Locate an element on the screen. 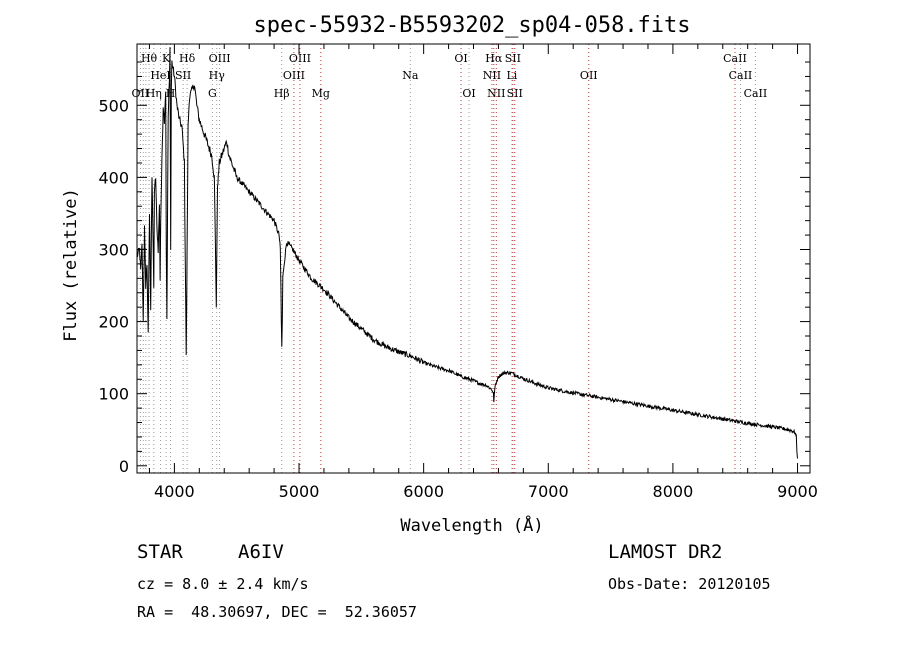  y-tick-label: 100 is located at coordinates (113, 394).